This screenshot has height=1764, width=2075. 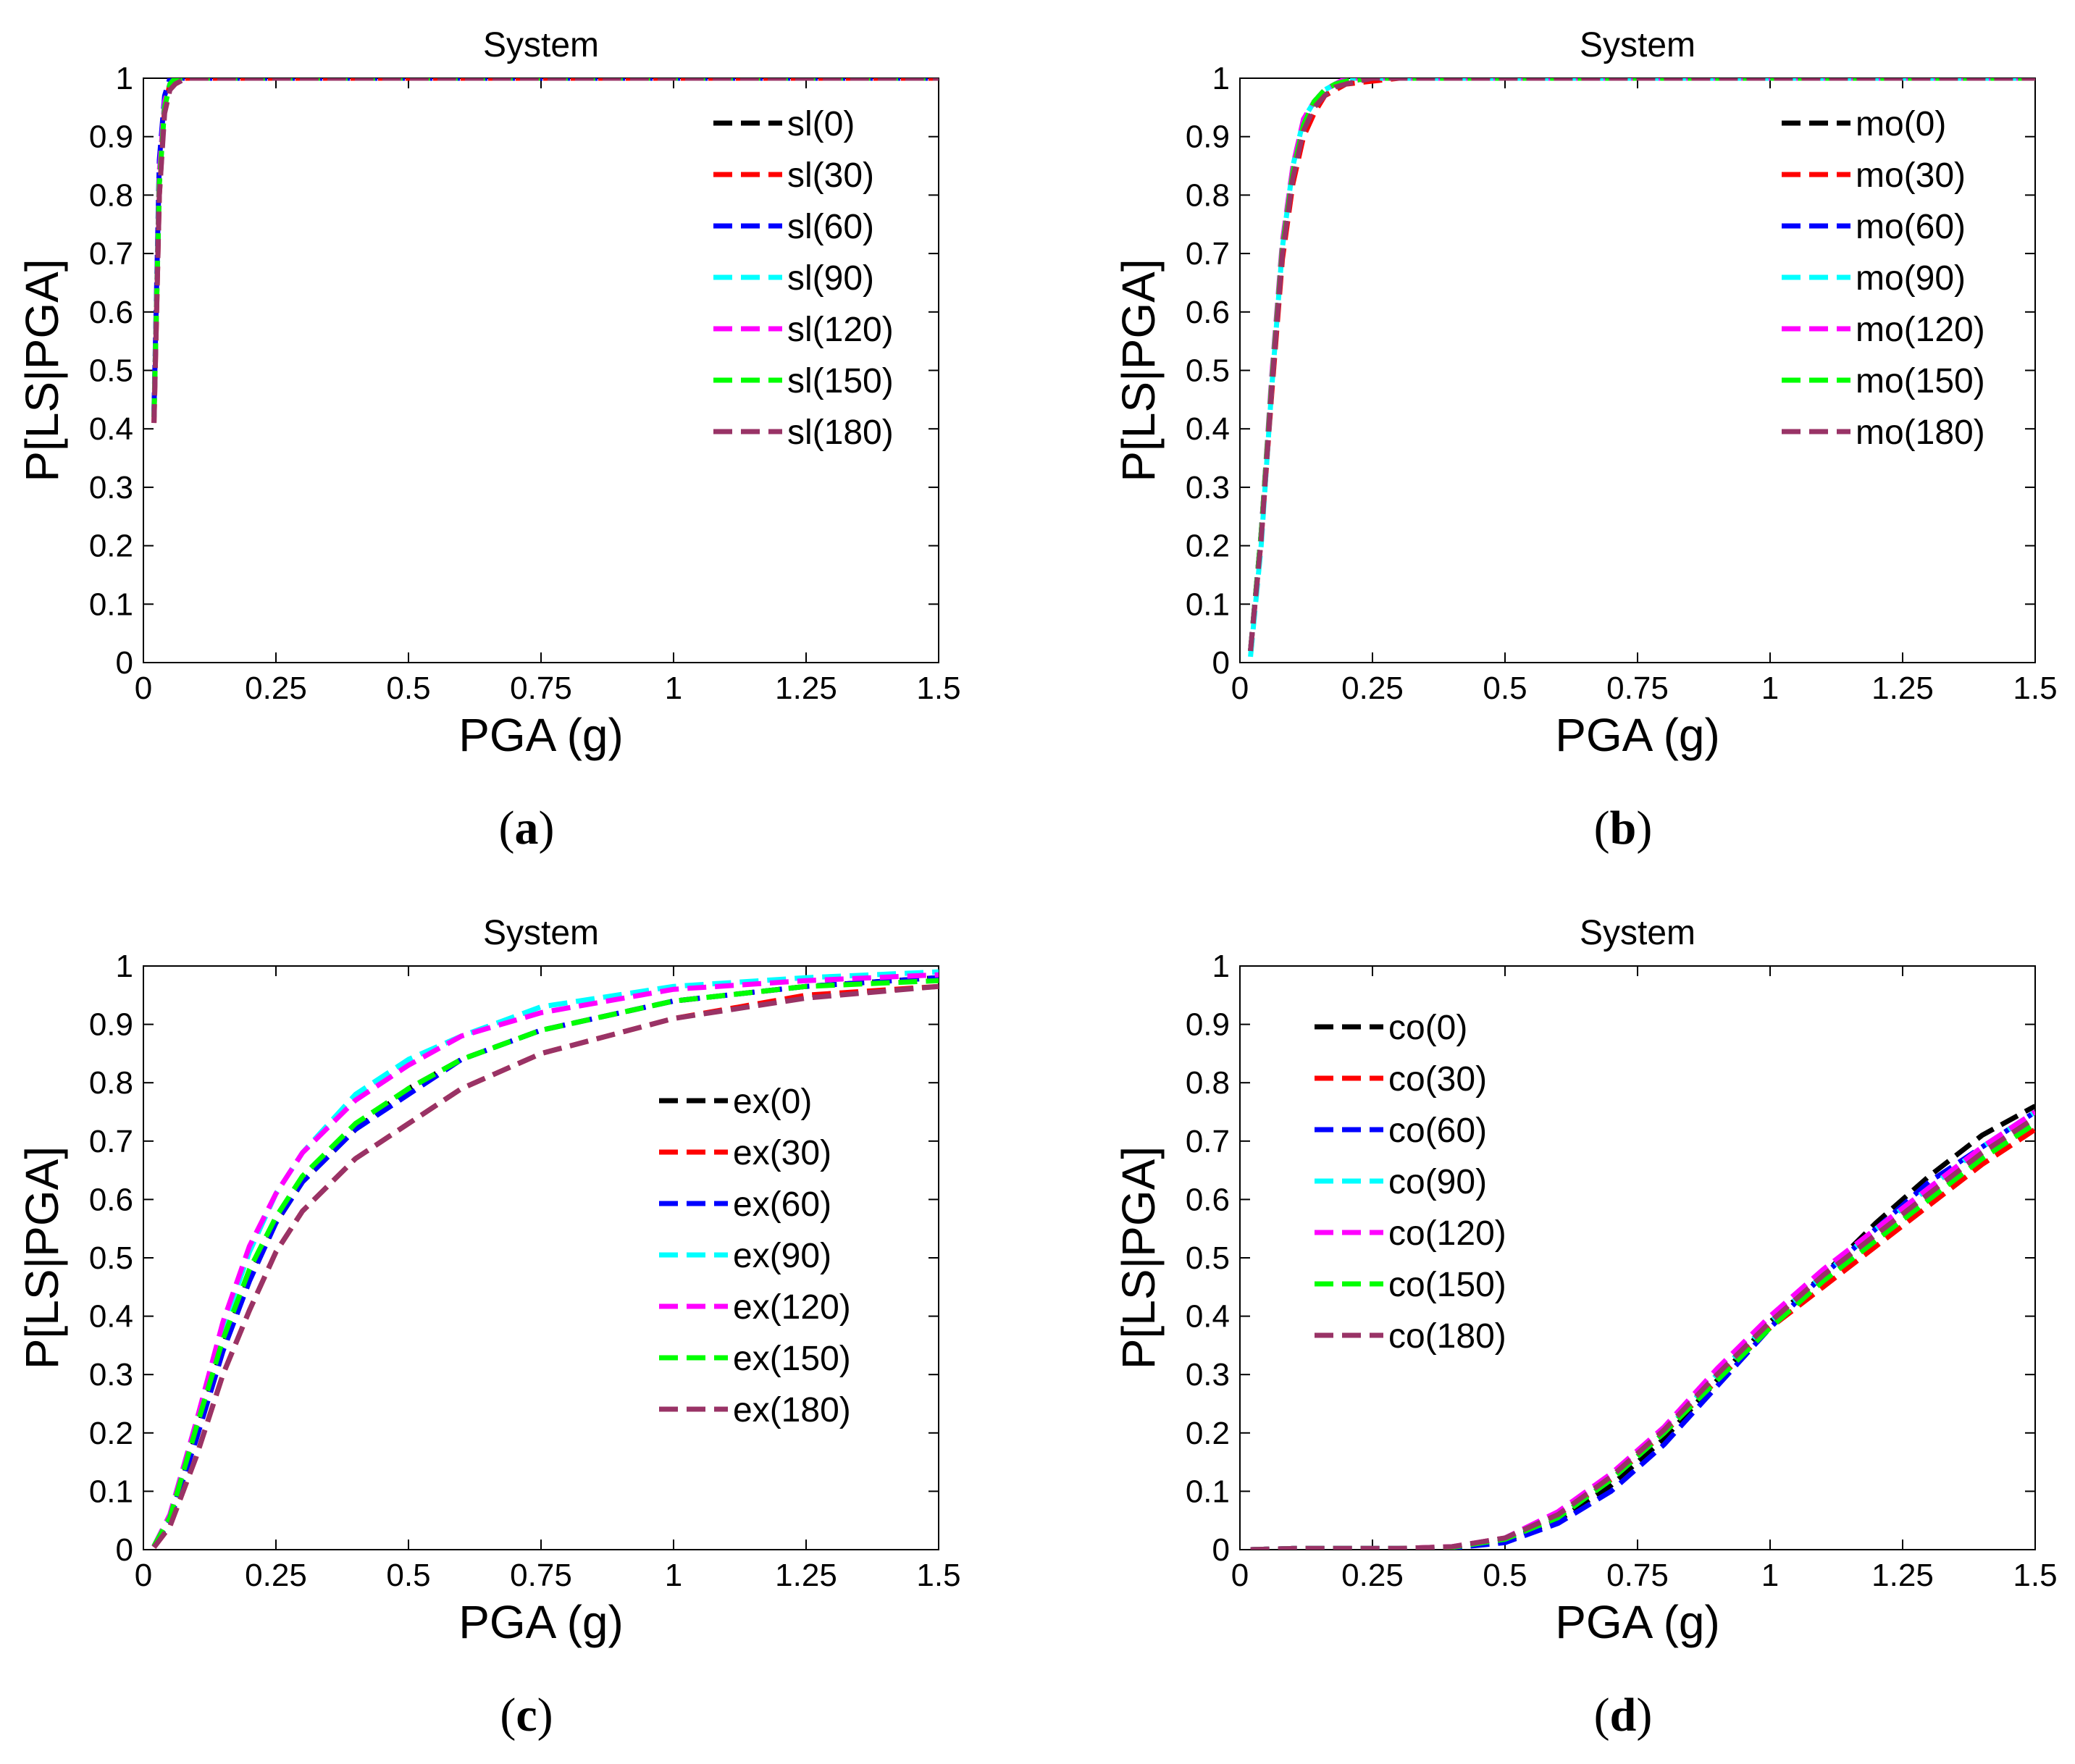 I want to click on panel-caption-letter: c, so click(x=526, y=1715).